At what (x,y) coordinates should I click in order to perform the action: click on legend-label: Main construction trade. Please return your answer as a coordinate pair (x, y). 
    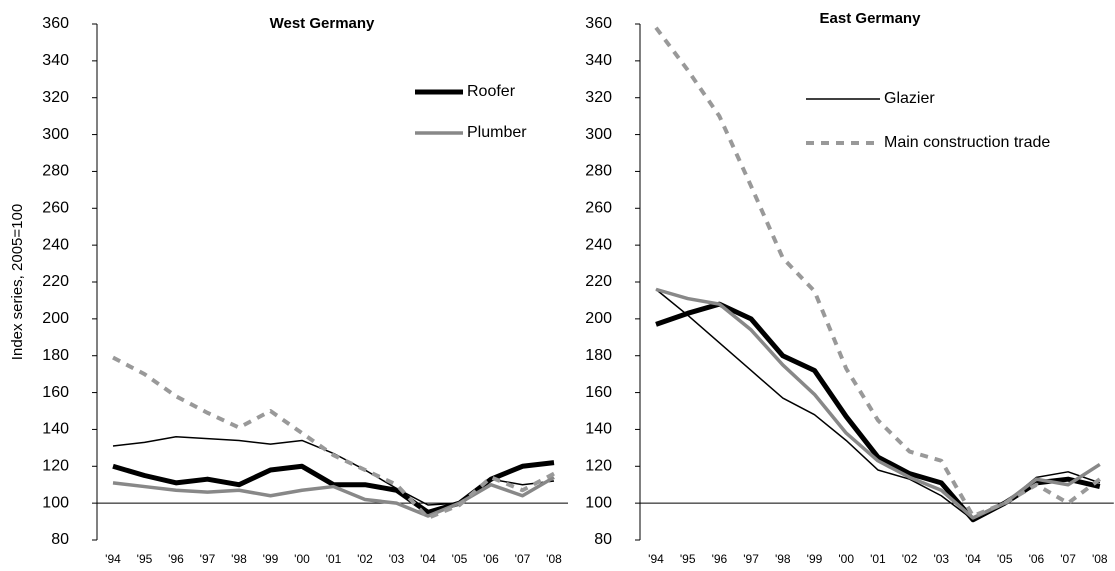
    Looking at the image, I should click on (967, 142).